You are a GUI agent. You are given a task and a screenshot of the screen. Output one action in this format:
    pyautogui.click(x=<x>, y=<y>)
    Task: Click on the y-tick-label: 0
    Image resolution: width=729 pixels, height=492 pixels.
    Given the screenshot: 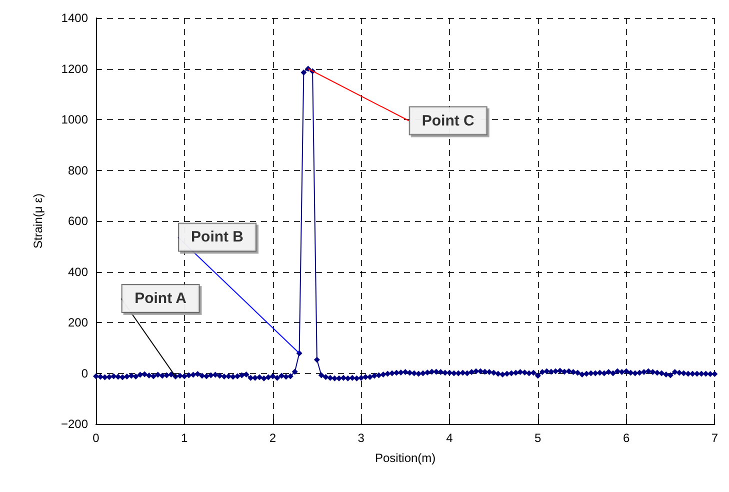 What is the action you would take?
    pyautogui.click(x=84, y=373)
    